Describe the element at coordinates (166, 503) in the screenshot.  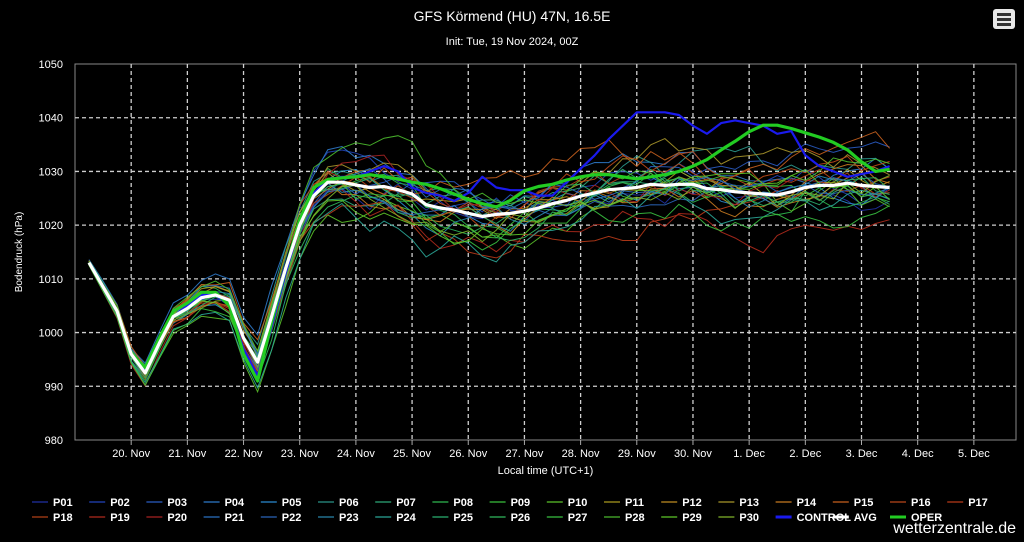
I see `legend-item-p03: P03` at that location.